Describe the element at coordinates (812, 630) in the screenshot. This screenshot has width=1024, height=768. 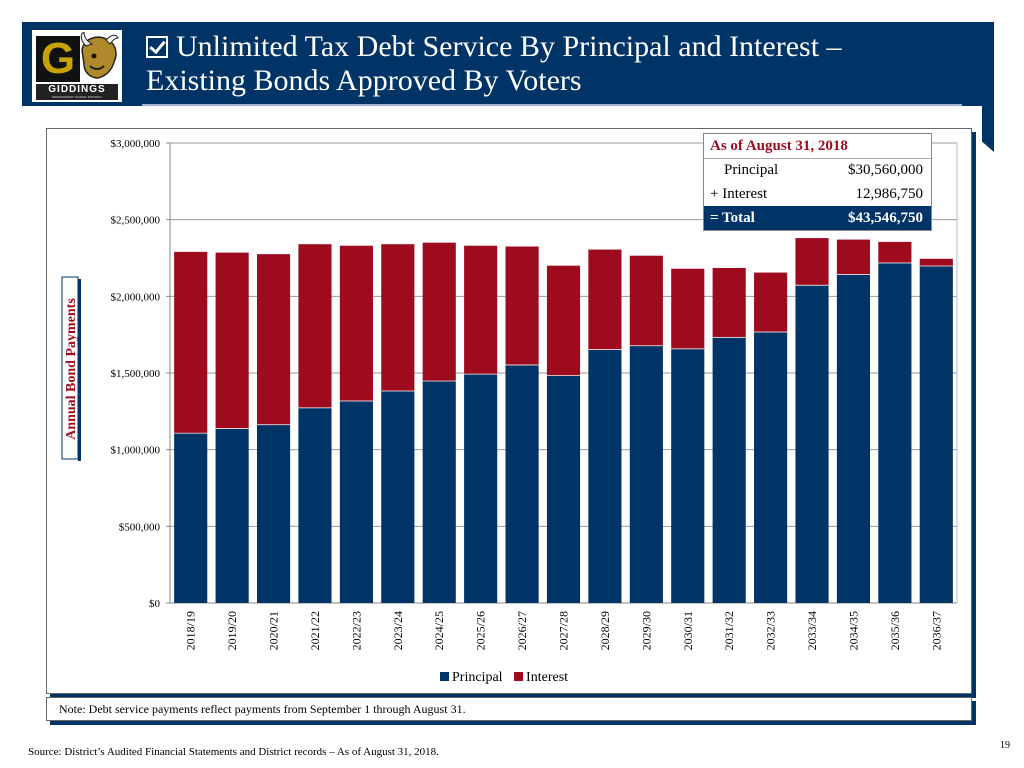
I see `x-tick-label: 2033/34` at that location.